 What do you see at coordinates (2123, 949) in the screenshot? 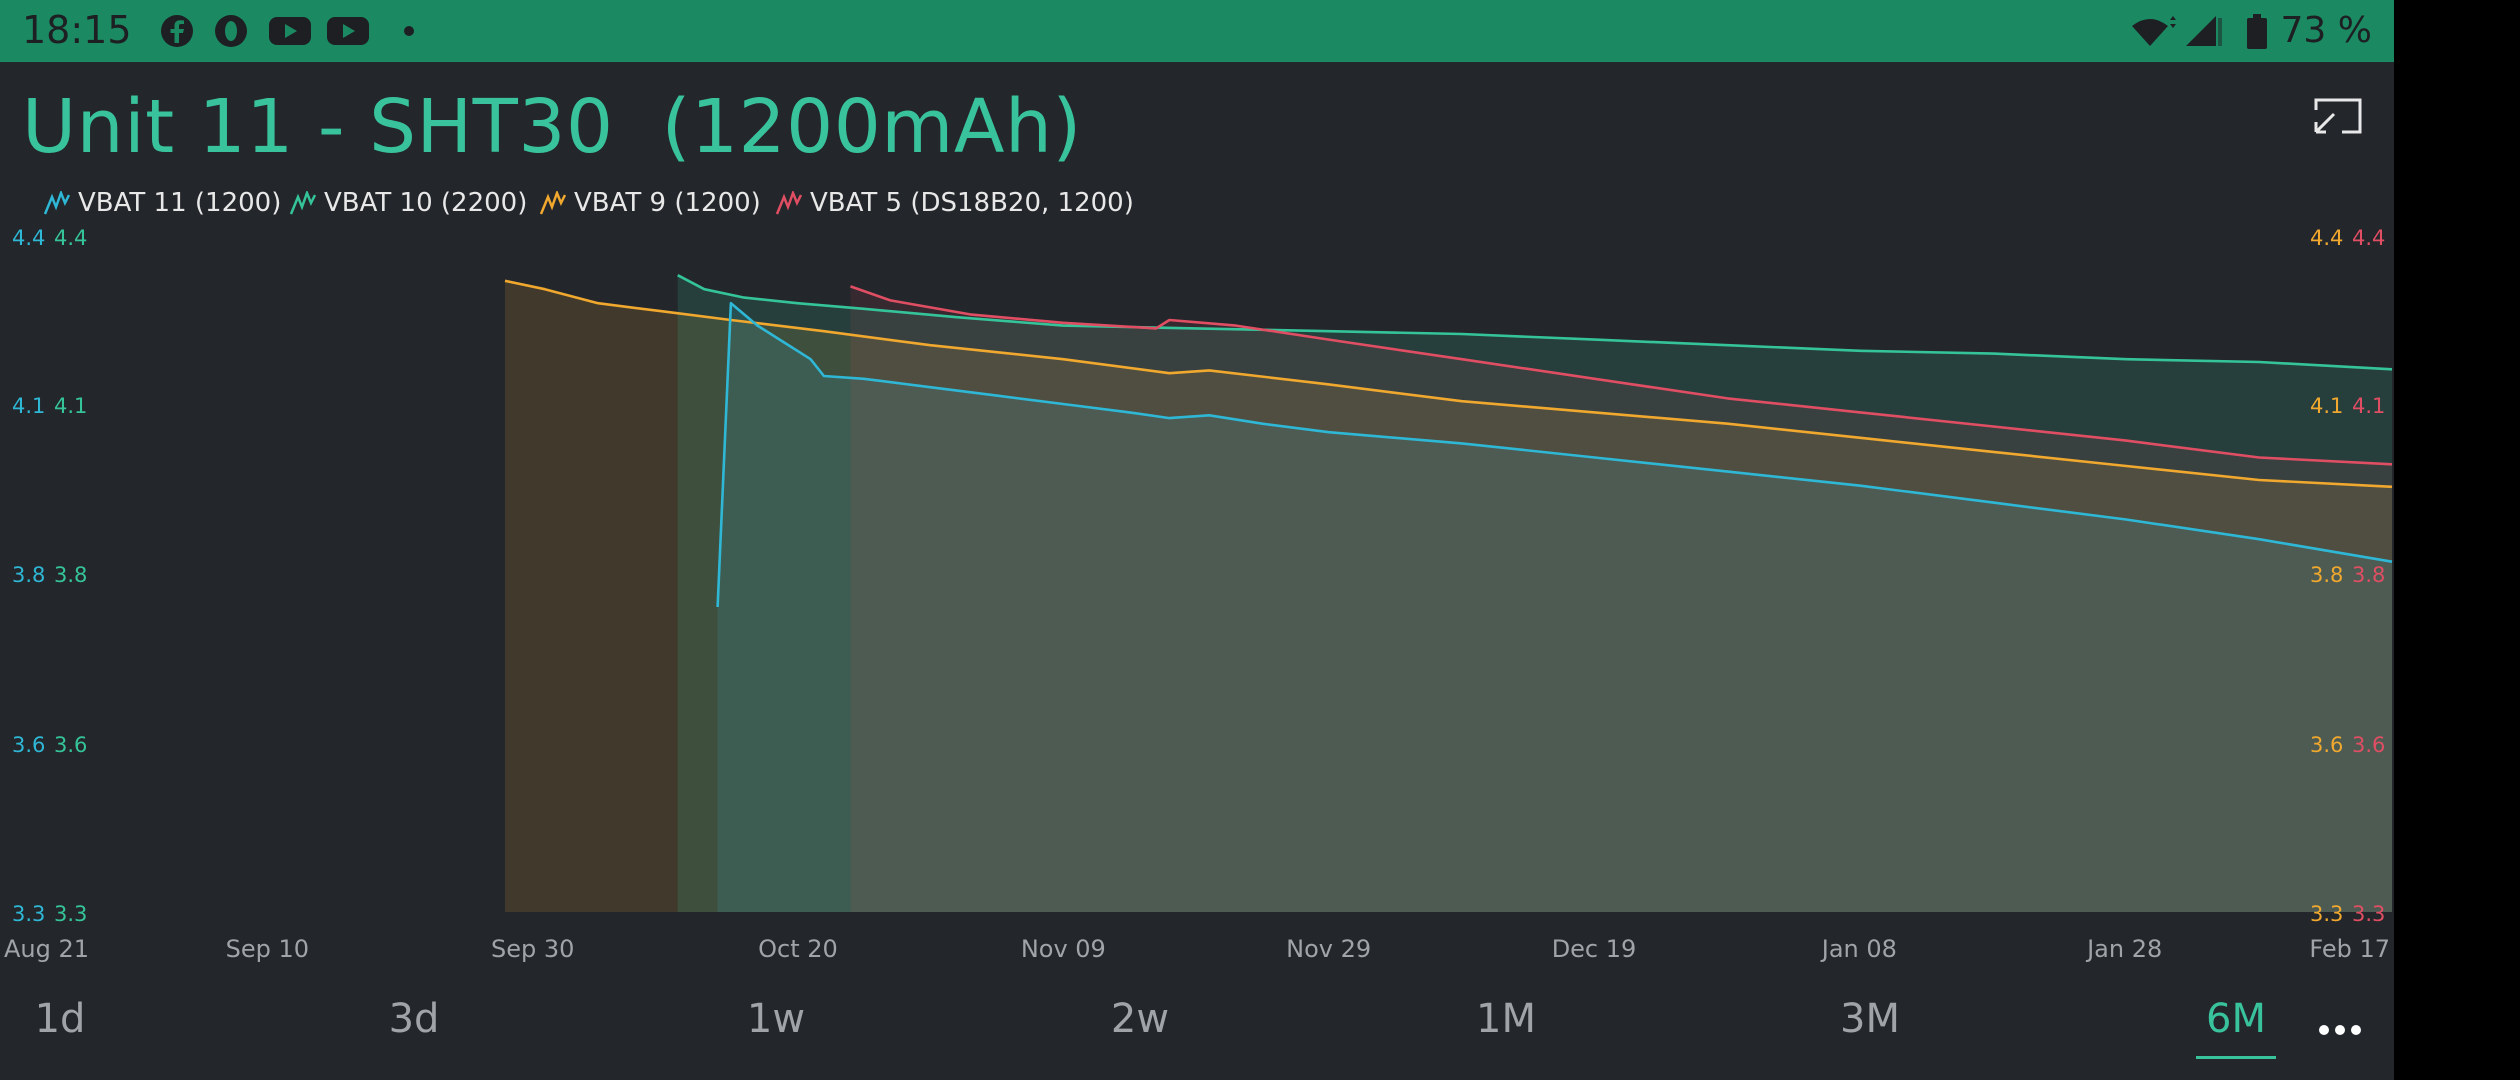
I see `x-tick-label: Jan 28` at bounding box center [2123, 949].